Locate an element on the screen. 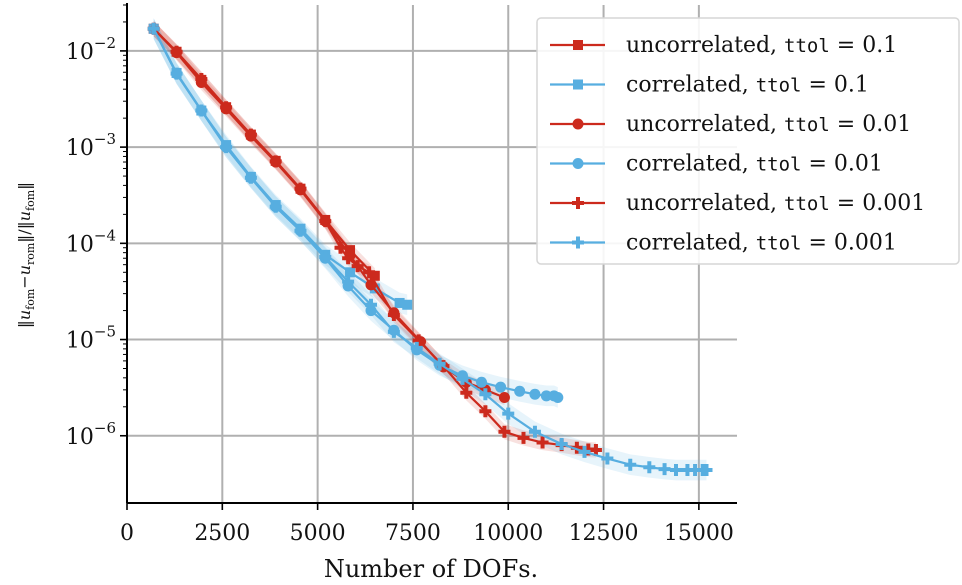 This screenshot has width=962, height=585. legend-item: correlated, ttol = 0.1 is located at coordinates (709, 85).